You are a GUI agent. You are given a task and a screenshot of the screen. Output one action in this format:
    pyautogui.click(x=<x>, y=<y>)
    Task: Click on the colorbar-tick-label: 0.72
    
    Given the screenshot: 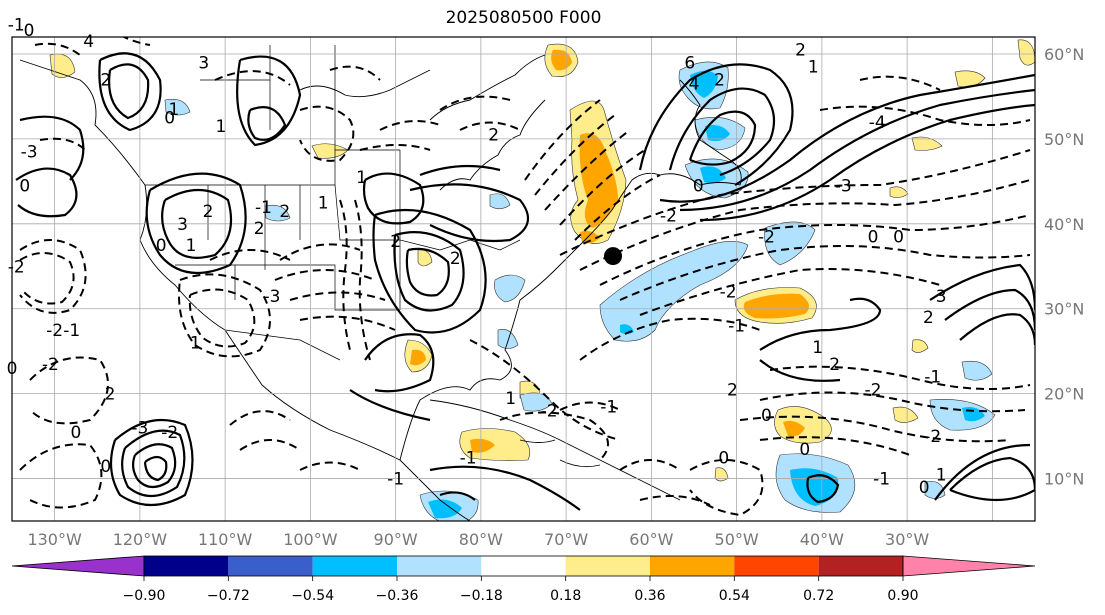 What is the action you would take?
    pyautogui.click(x=818, y=596)
    